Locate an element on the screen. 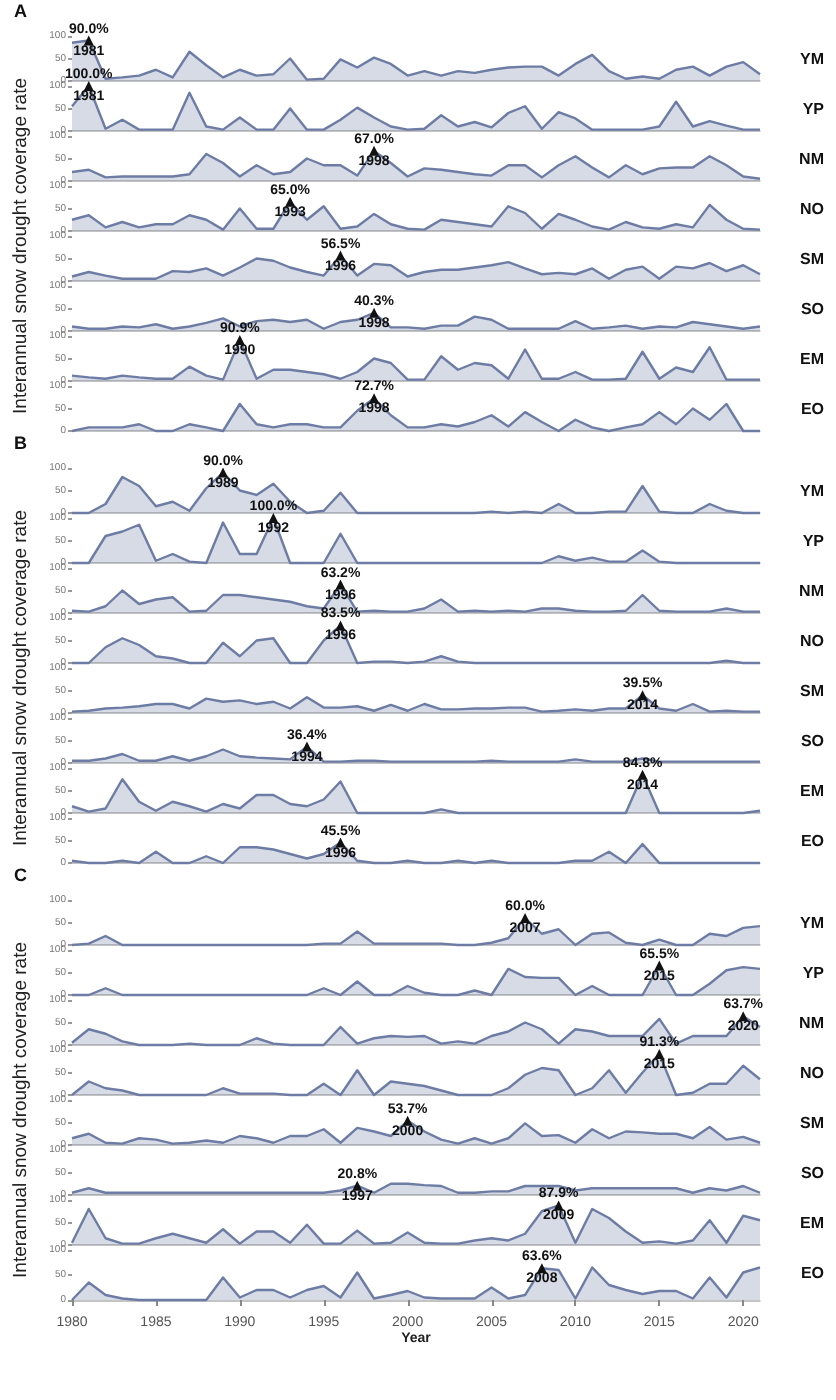  chart-title: C is located at coordinates (21, 875).